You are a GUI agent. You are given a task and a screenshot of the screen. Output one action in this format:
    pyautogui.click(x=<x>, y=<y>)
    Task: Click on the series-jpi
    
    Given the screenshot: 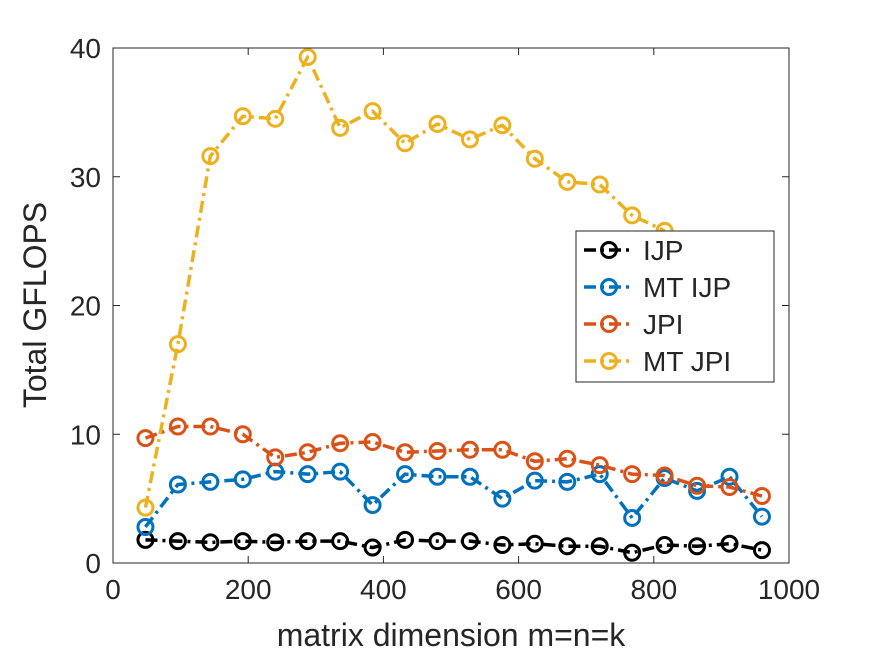 What is the action you would take?
    pyautogui.click(x=453, y=461)
    